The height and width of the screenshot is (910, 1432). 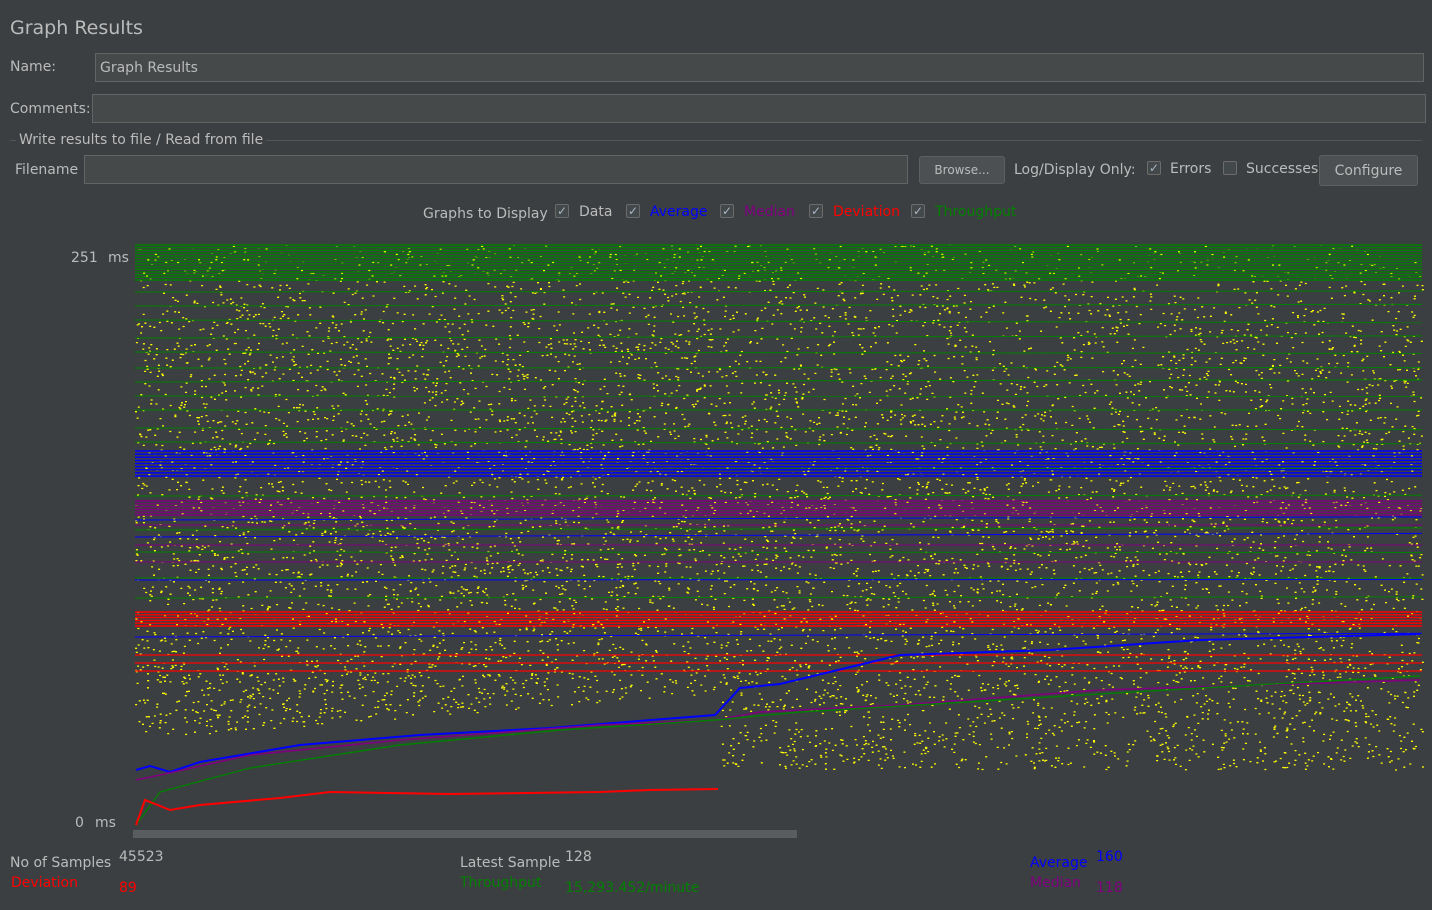 What do you see at coordinates (759, 67) in the screenshot?
I see `name-input` at bounding box center [759, 67].